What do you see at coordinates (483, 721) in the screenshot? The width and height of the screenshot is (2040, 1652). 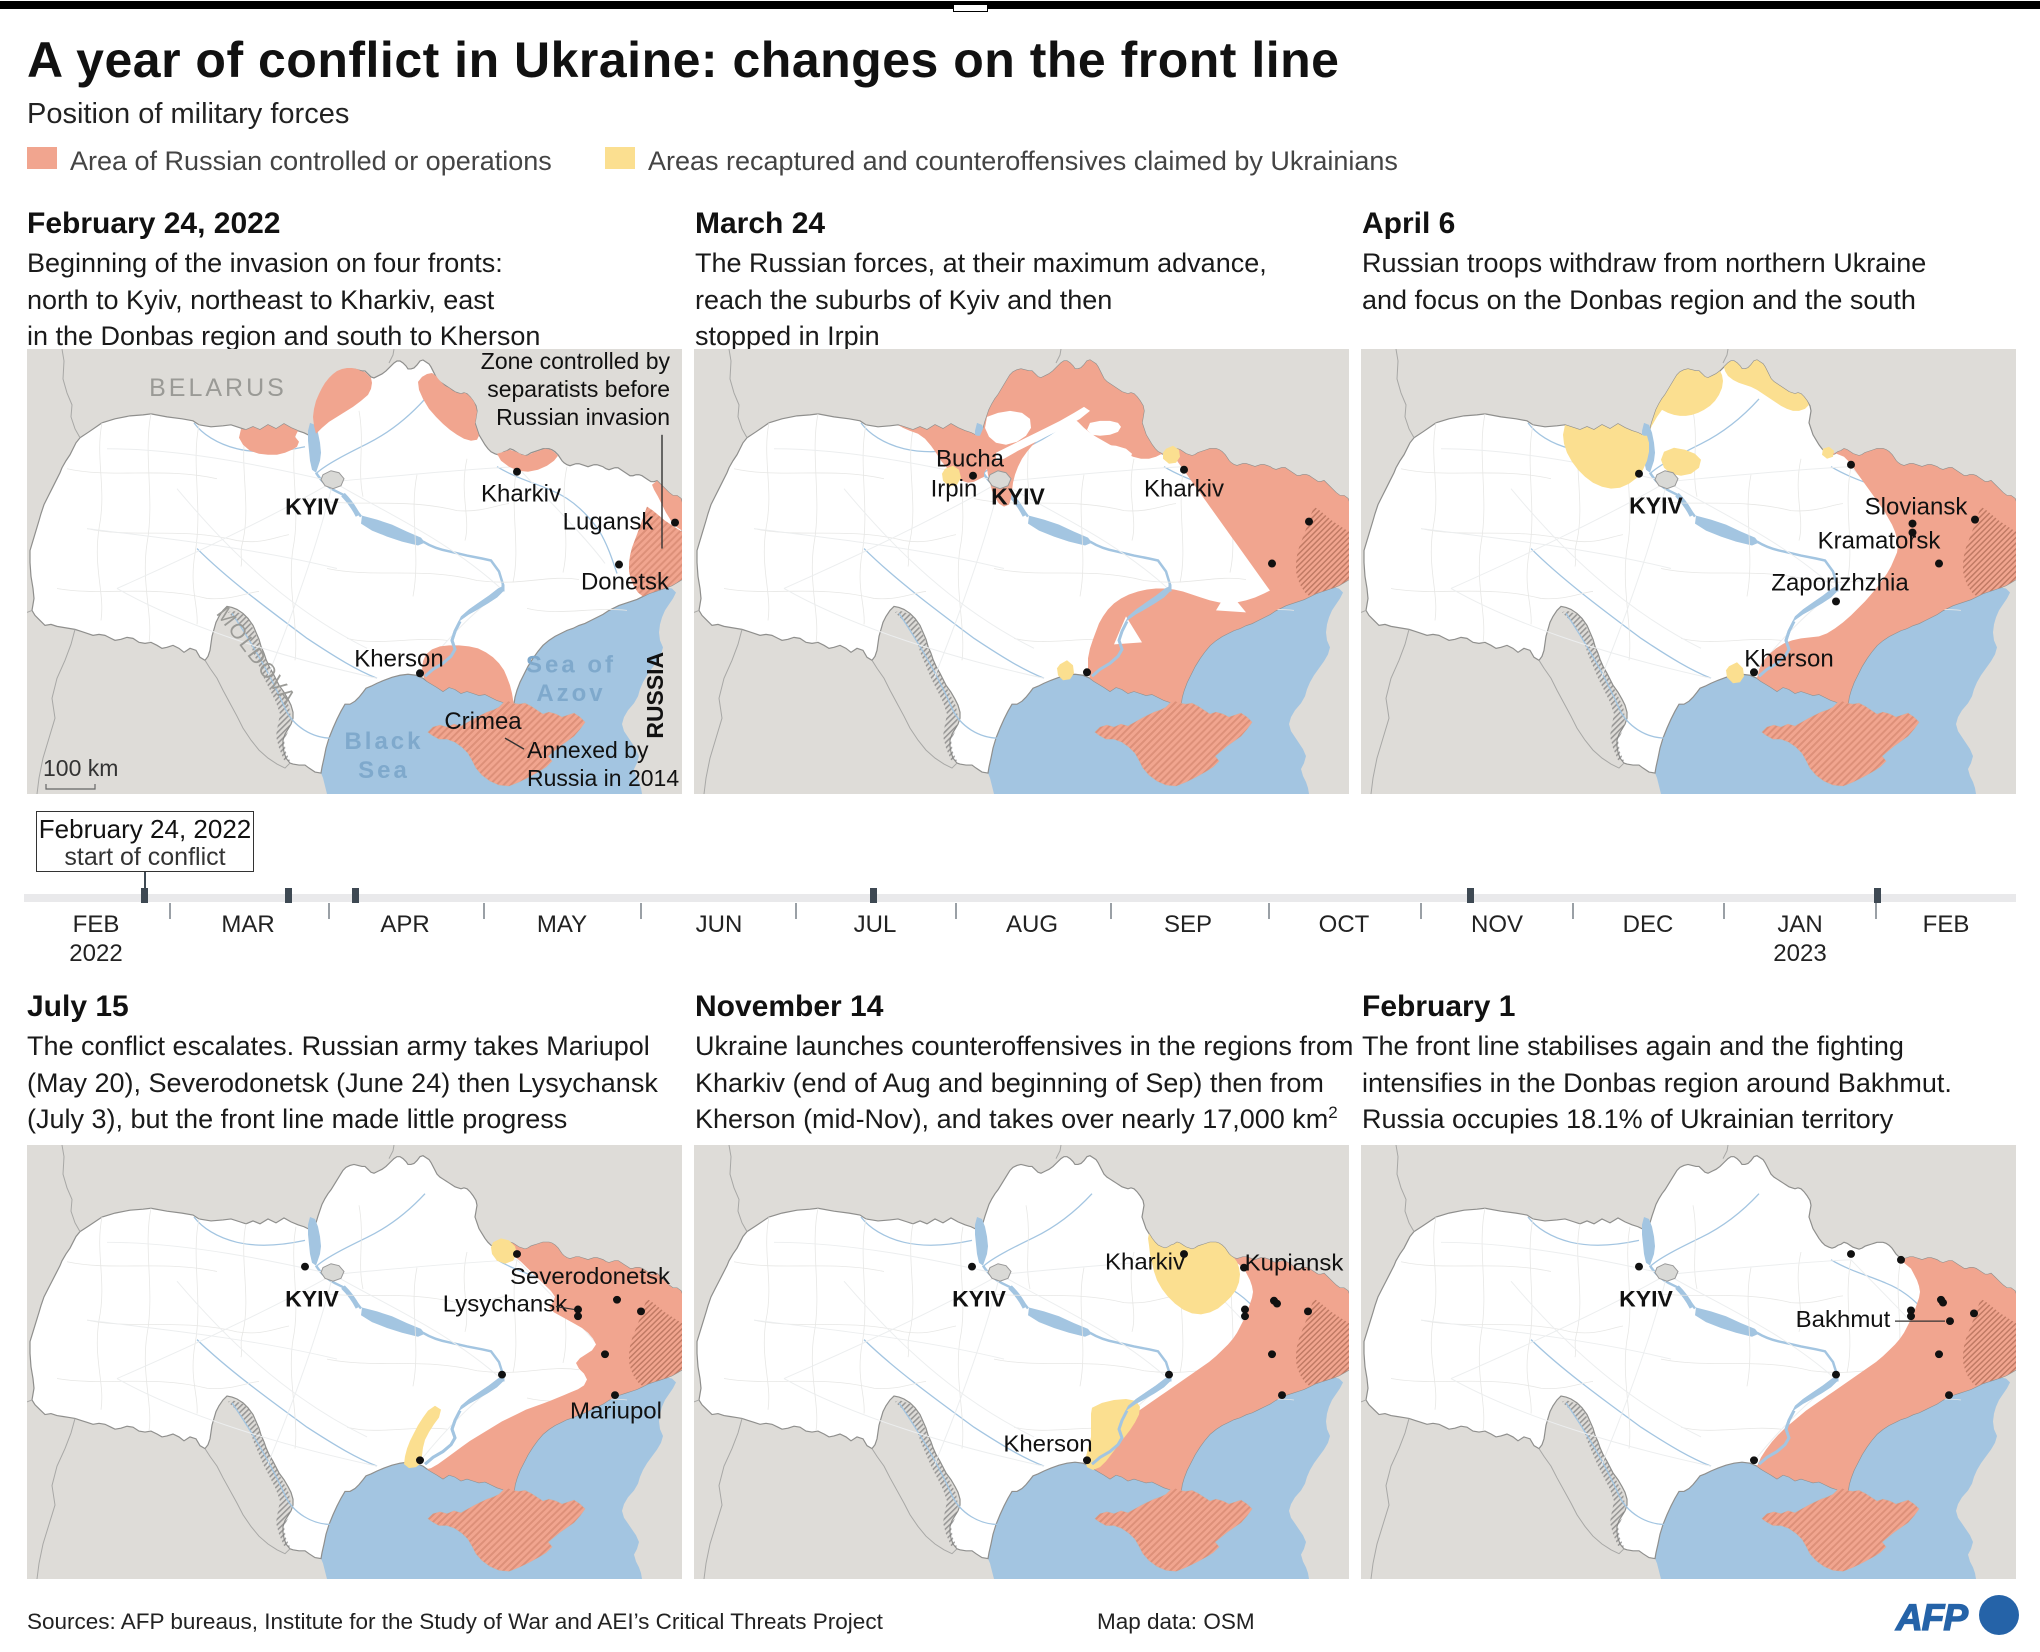 I see `svg-text: Crimea` at bounding box center [483, 721].